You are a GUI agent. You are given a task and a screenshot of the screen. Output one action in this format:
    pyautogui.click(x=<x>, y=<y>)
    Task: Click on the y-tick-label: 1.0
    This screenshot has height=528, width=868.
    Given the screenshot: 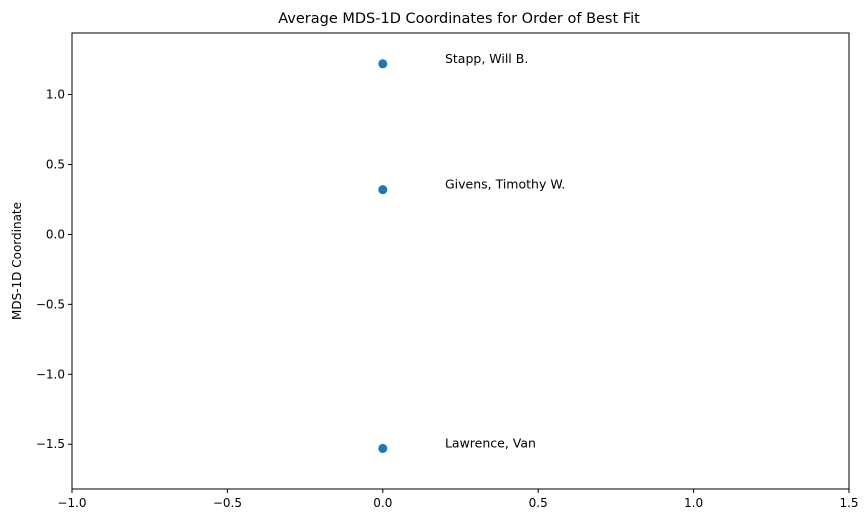 What is the action you would take?
    pyautogui.click(x=55, y=95)
    